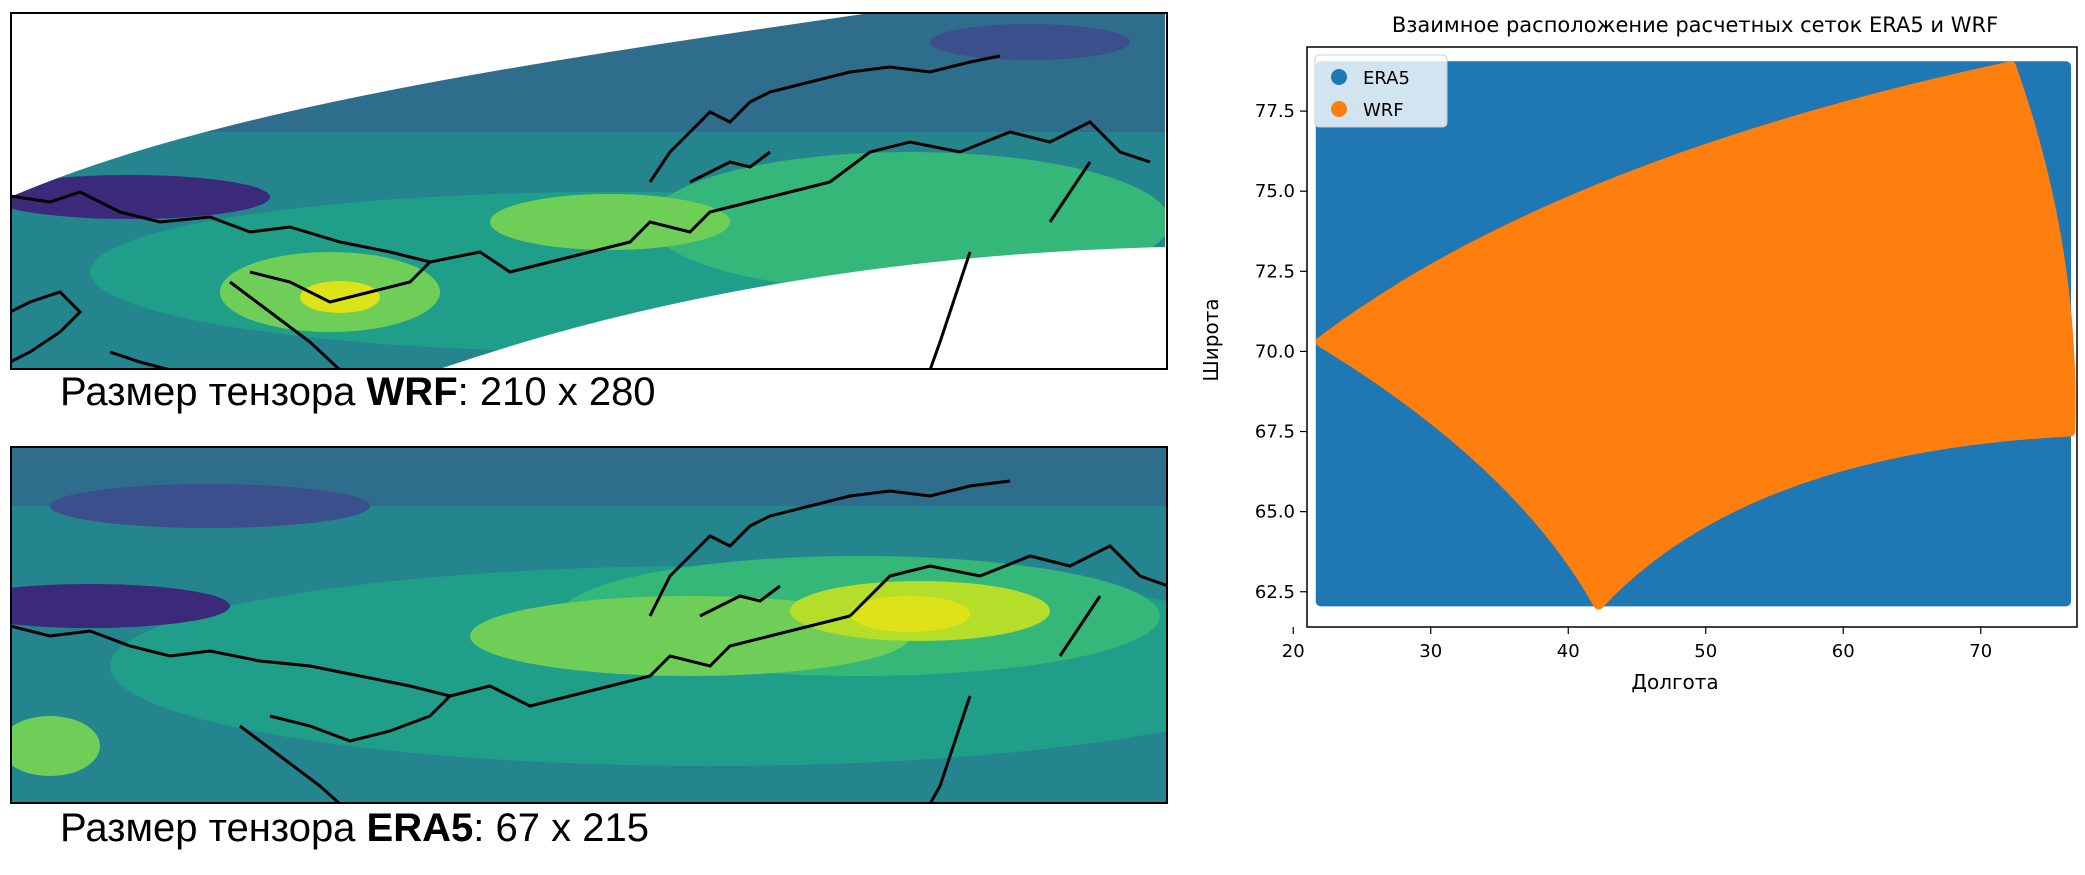  I want to click on y-tick-label: 70.0, so click(1275, 351).